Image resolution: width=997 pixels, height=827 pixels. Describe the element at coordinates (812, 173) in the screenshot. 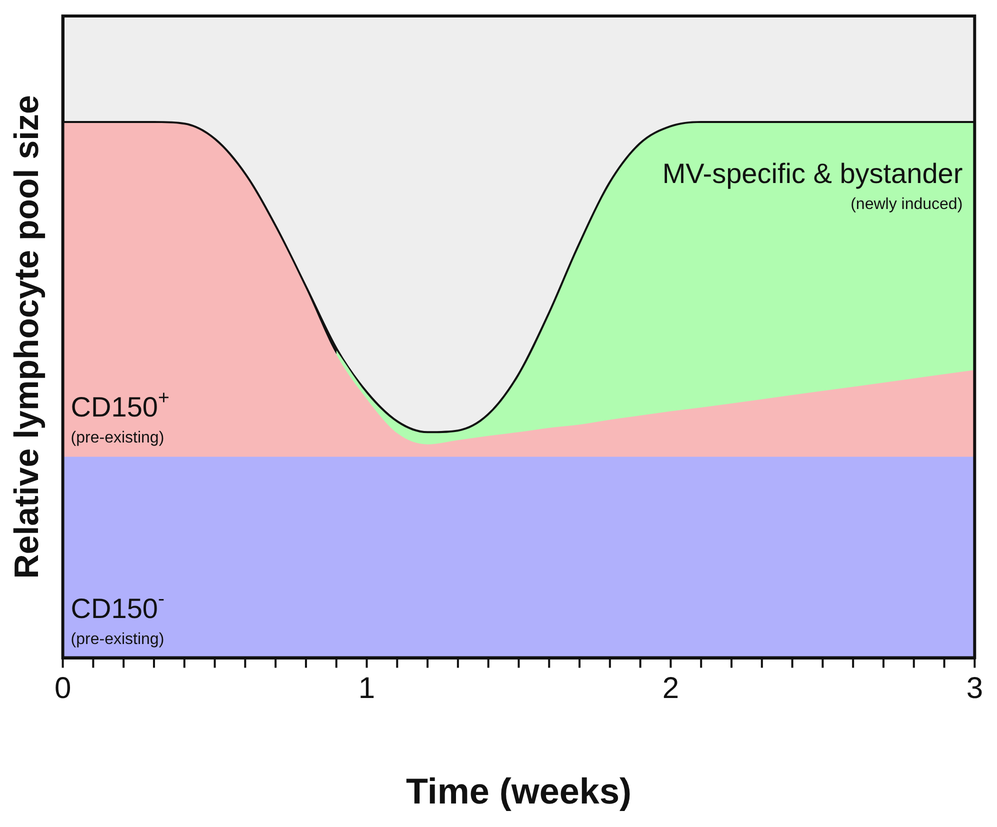

I see `series-label: MV-specific & bystander` at that location.